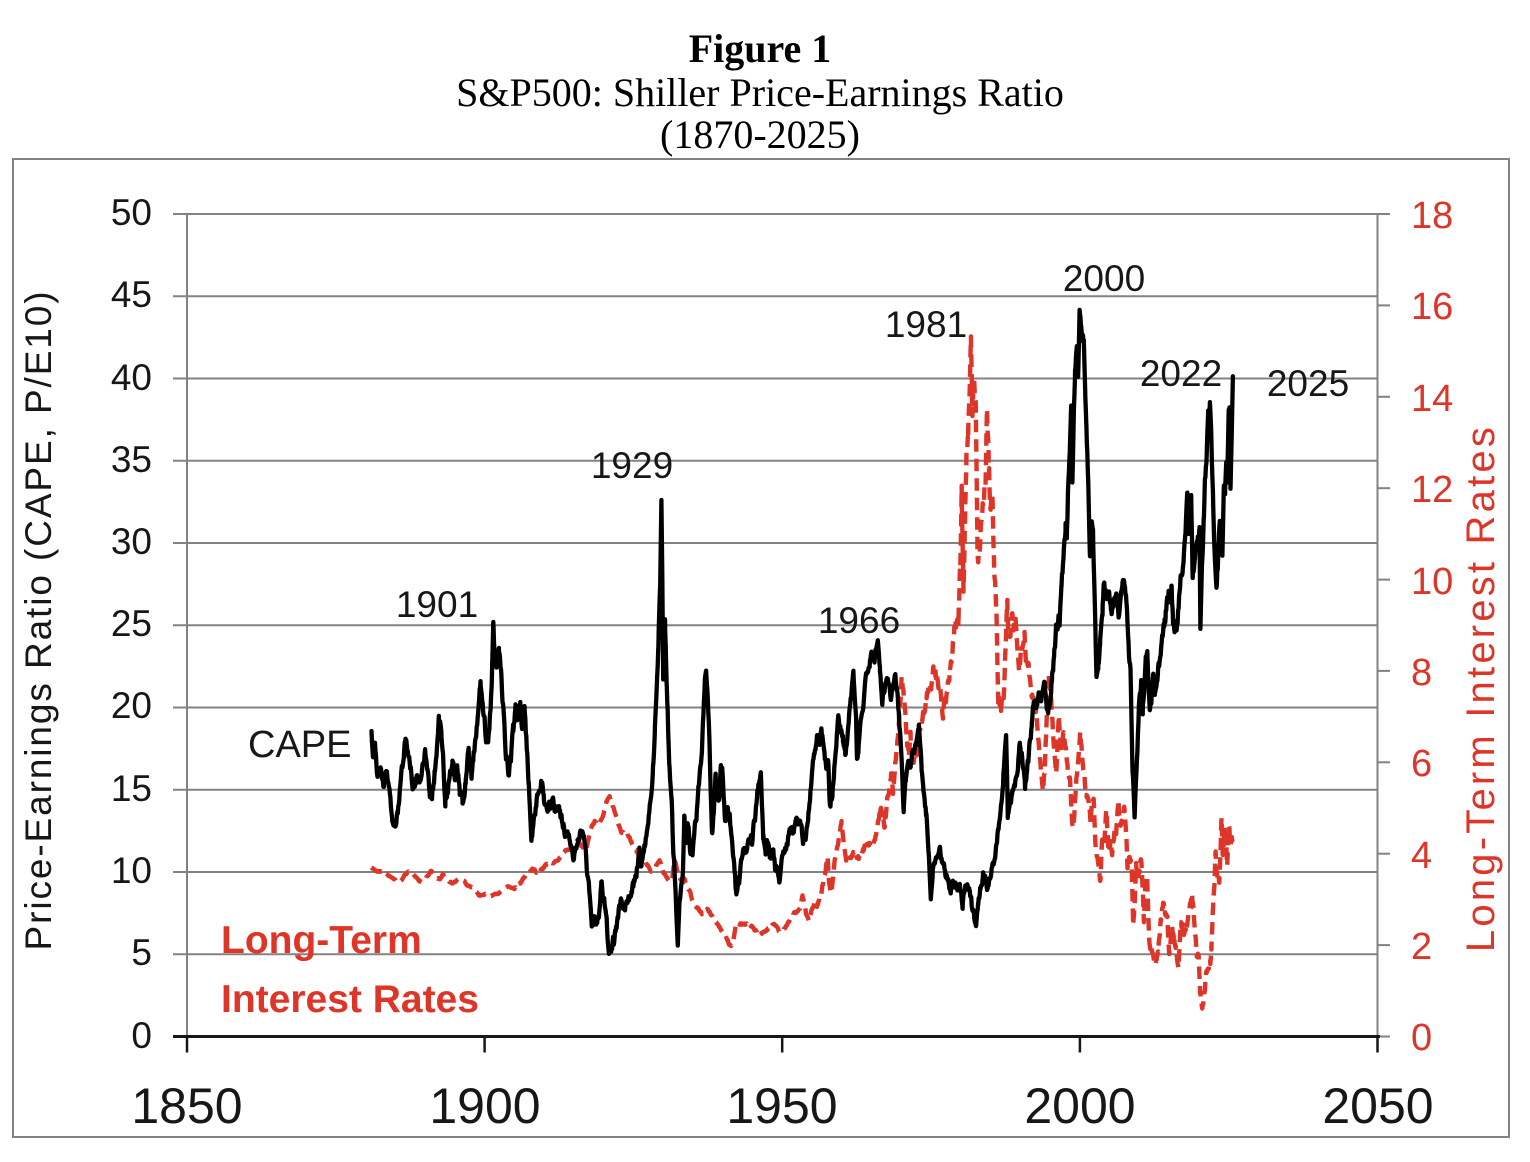  I want to click on svg-text: Long-Term Interest Rates, so click(1481, 688).